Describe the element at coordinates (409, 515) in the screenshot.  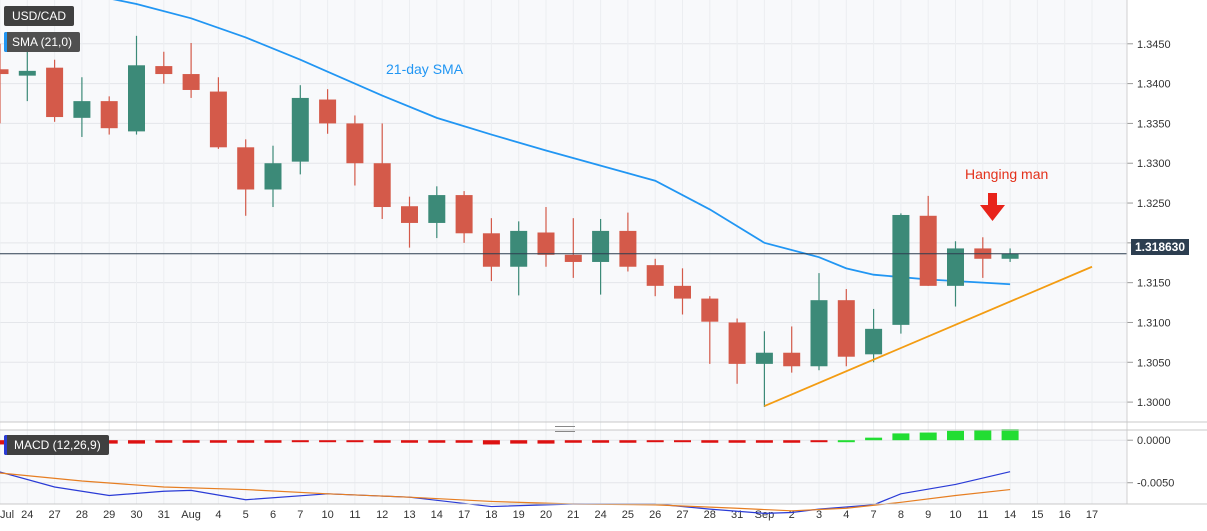
I see `x-tick-label: 13` at that location.